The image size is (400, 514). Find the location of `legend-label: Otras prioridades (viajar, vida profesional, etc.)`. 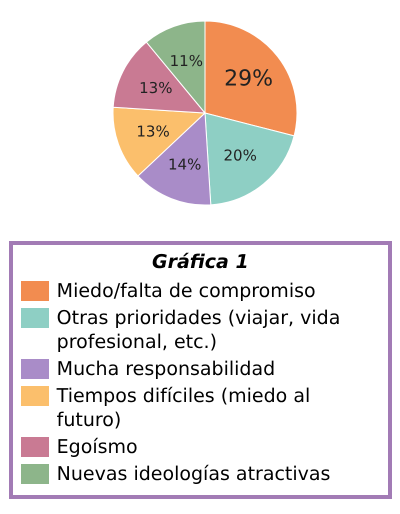

legend-label: Otras prioridades (viajar, vida profesional, etc.) is located at coordinates (199, 330).